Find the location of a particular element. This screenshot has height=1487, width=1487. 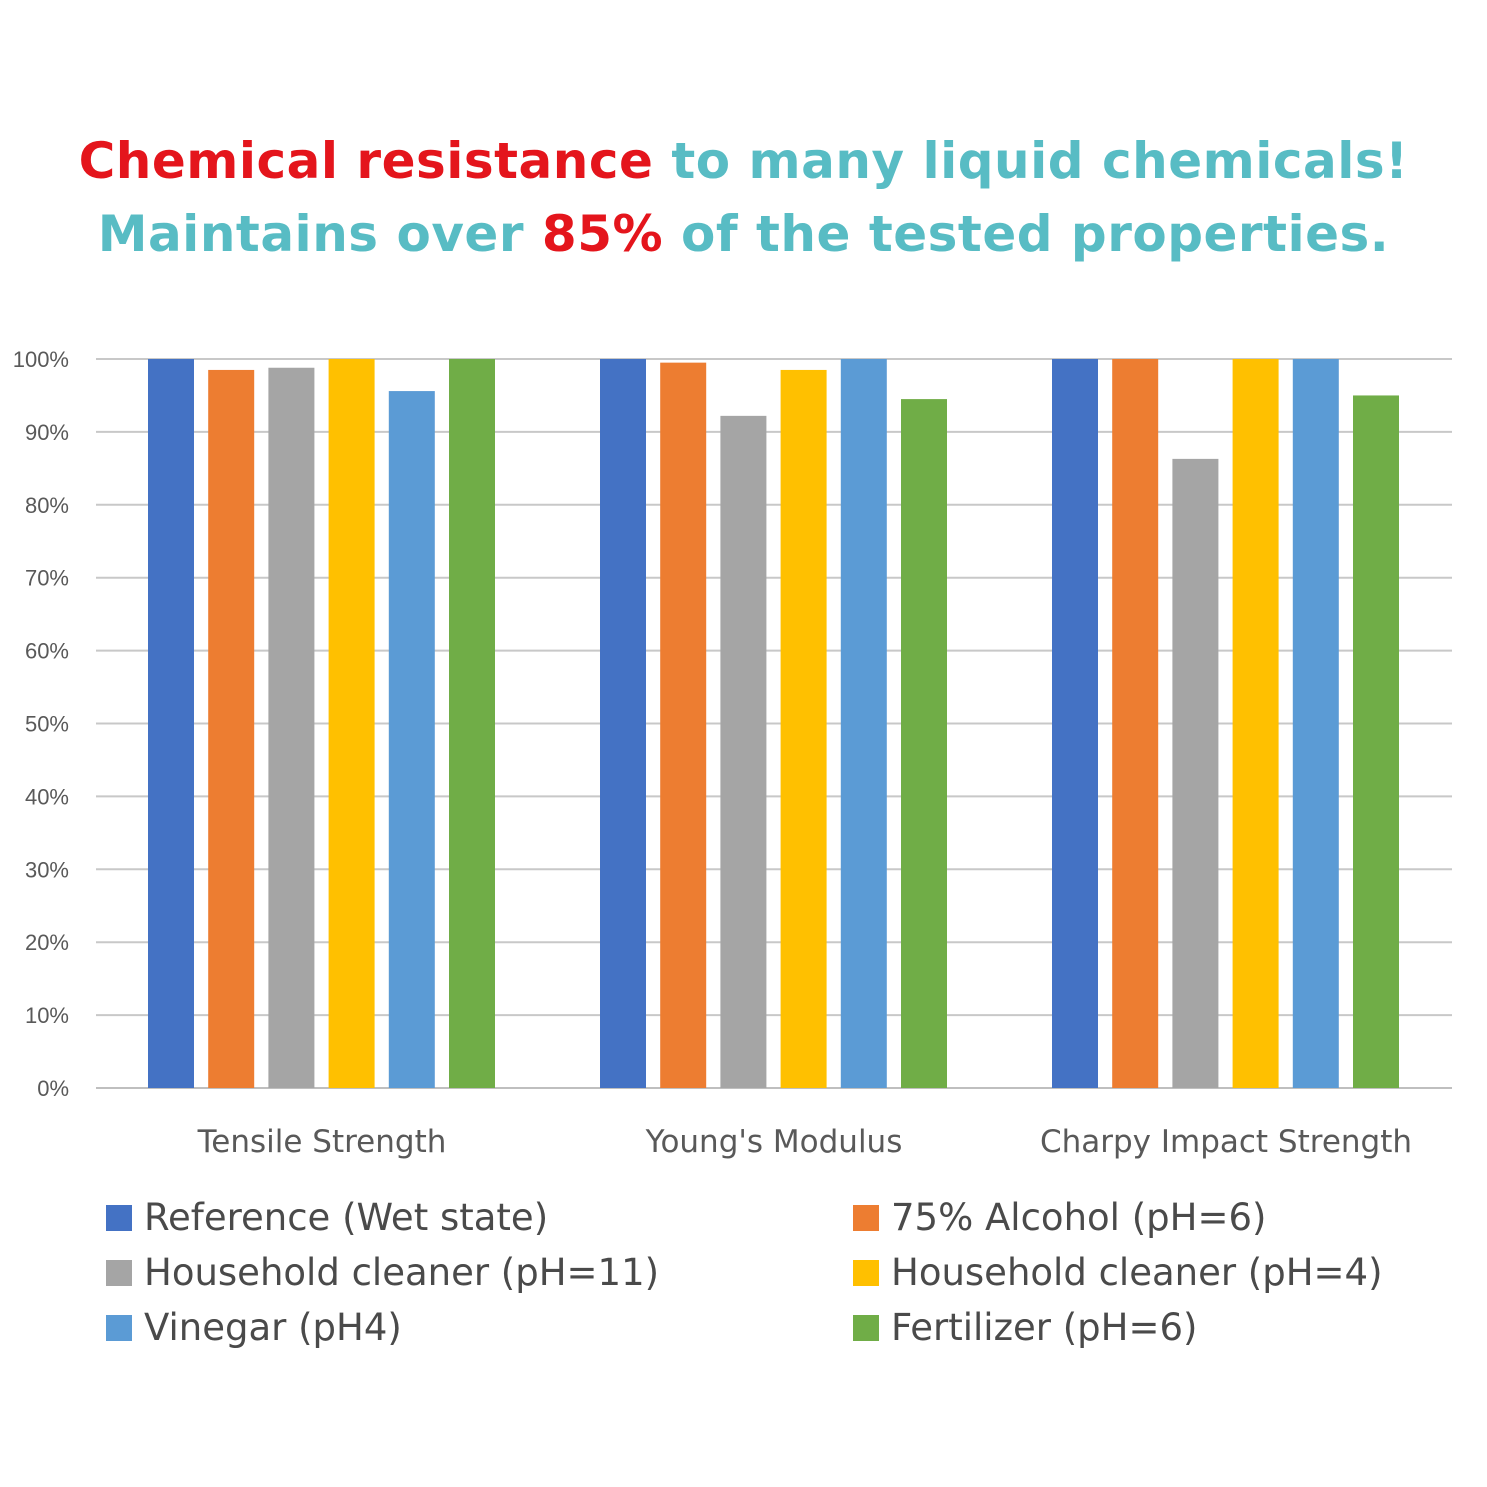

legend-item: Household cleaner (pH=11) is located at coordinates (382, 1272).